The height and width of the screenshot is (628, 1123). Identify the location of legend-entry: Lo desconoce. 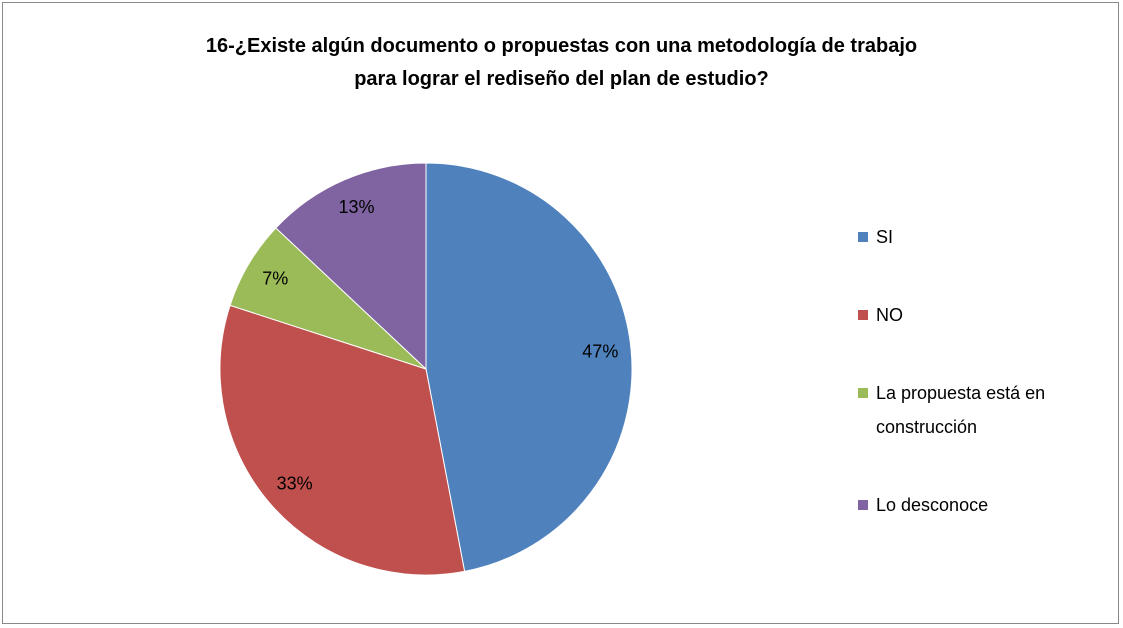
(983, 505).